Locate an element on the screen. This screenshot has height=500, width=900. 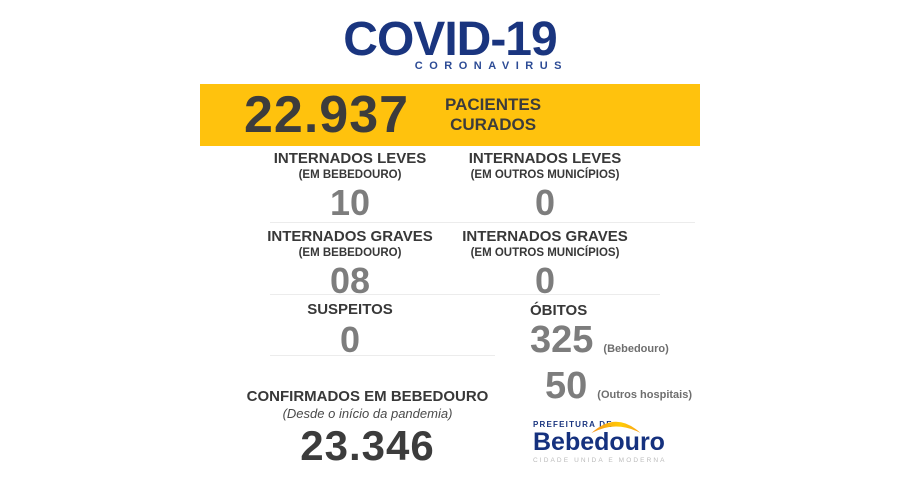
stat-internados-graves-bebedouro: INTERNADOS GRAVES (EM BEBEDOURO) 08 is located at coordinates (350, 265).